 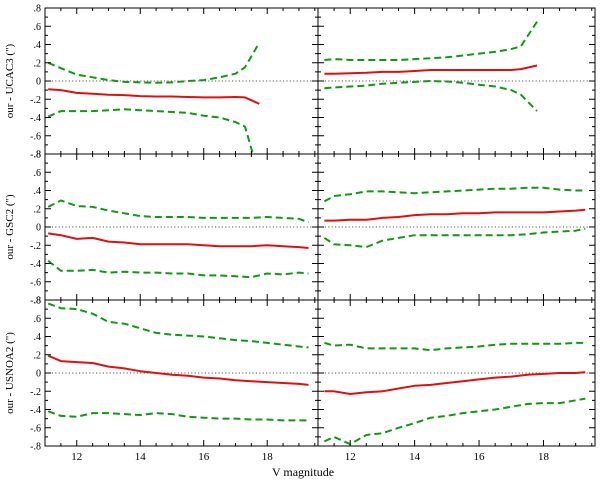 I want to click on y-axis-label: our - GSC2 ("), so click(x=10, y=227).